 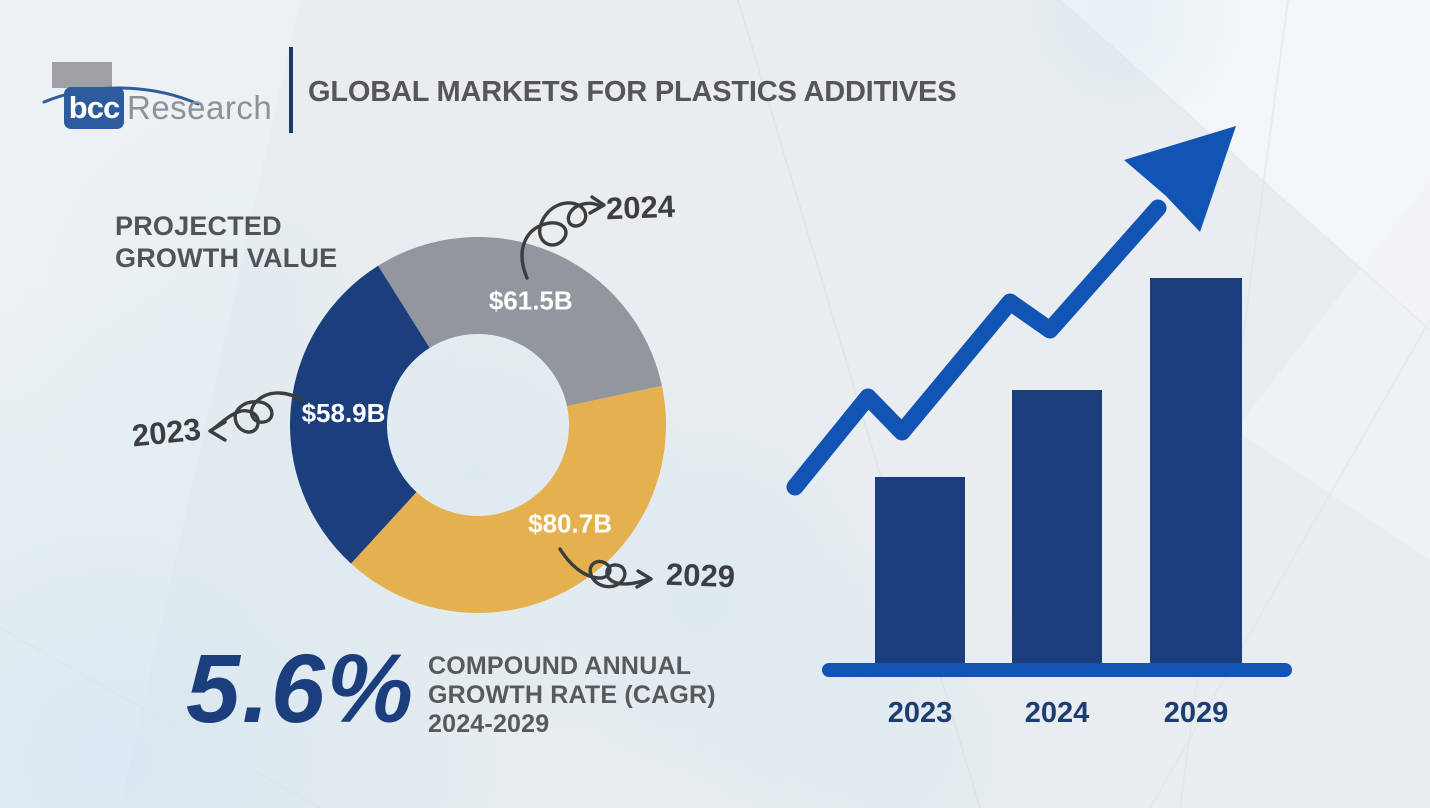 What do you see at coordinates (632, 92) in the screenshot?
I see `page-title: GLOBAL MARKETS FOR PLASTICS ADDITIVES` at bounding box center [632, 92].